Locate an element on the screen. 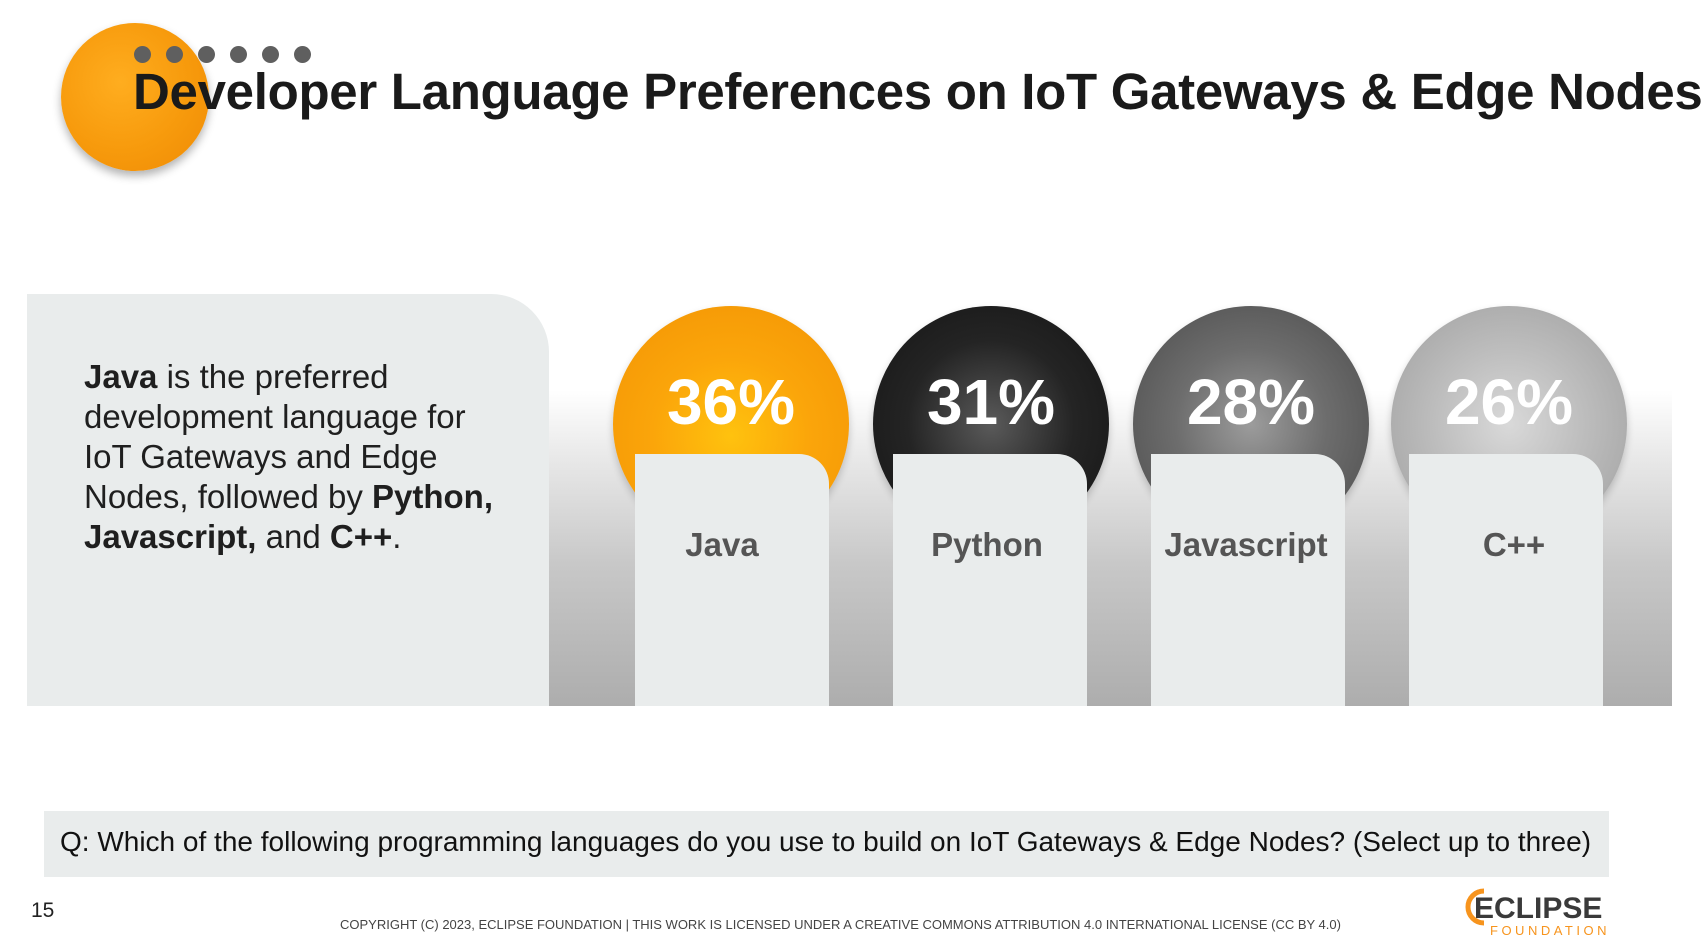  value-label-javascript: 28% is located at coordinates (1251, 402).